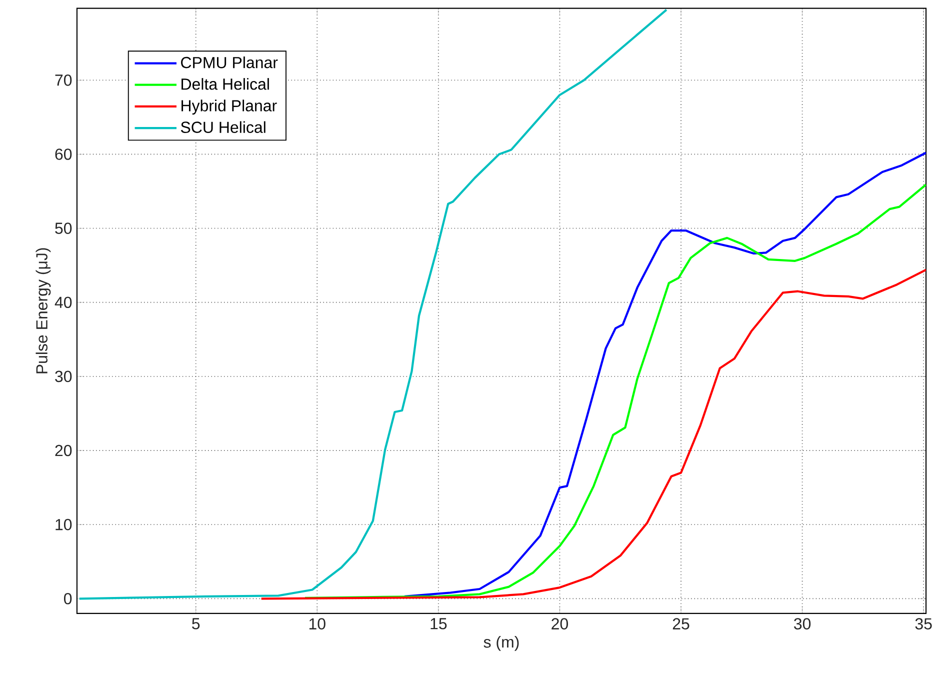 Image resolution: width=933 pixels, height=678 pixels. I want to click on x-tick-label: 5, so click(196, 624).